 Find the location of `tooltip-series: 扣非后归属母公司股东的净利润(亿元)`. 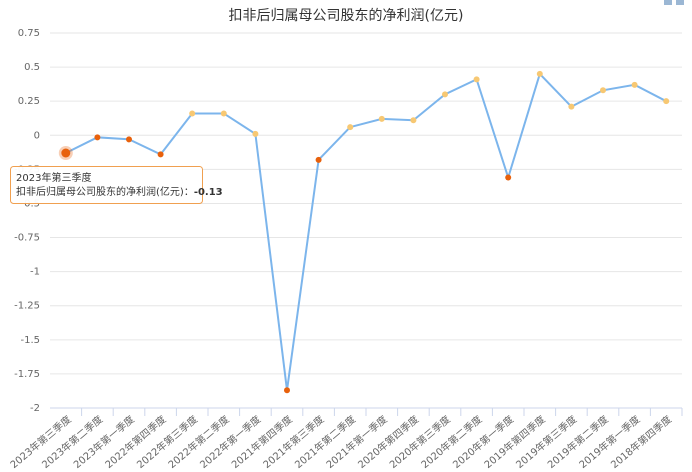

tooltip-series: 扣非后归属母公司股东的净利润(亿元) is located at coordinates (100, 191).